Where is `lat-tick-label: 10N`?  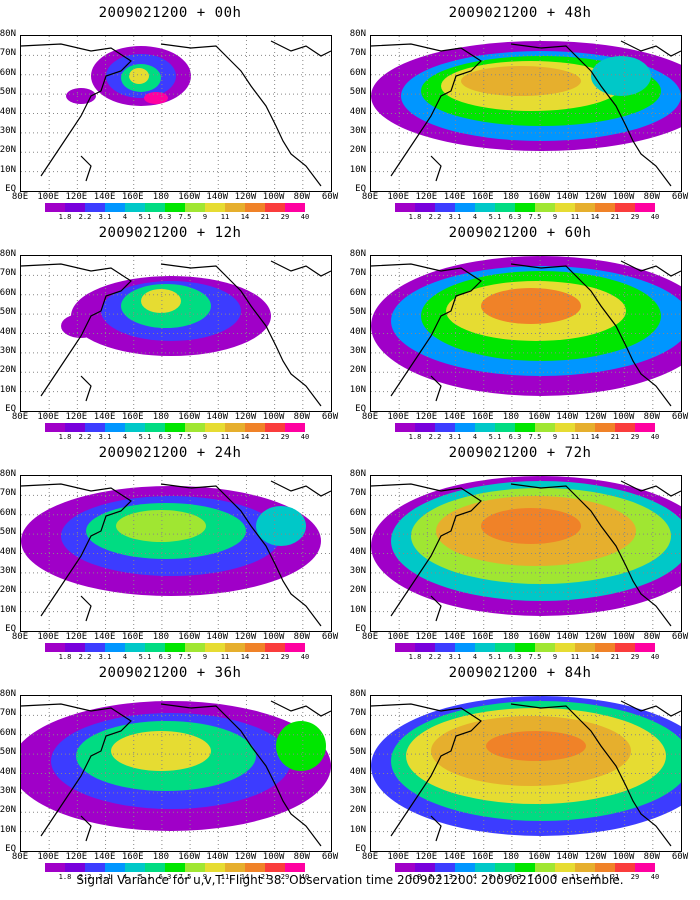 lat-tick-label: 10N is located at coordinates (357, 169).